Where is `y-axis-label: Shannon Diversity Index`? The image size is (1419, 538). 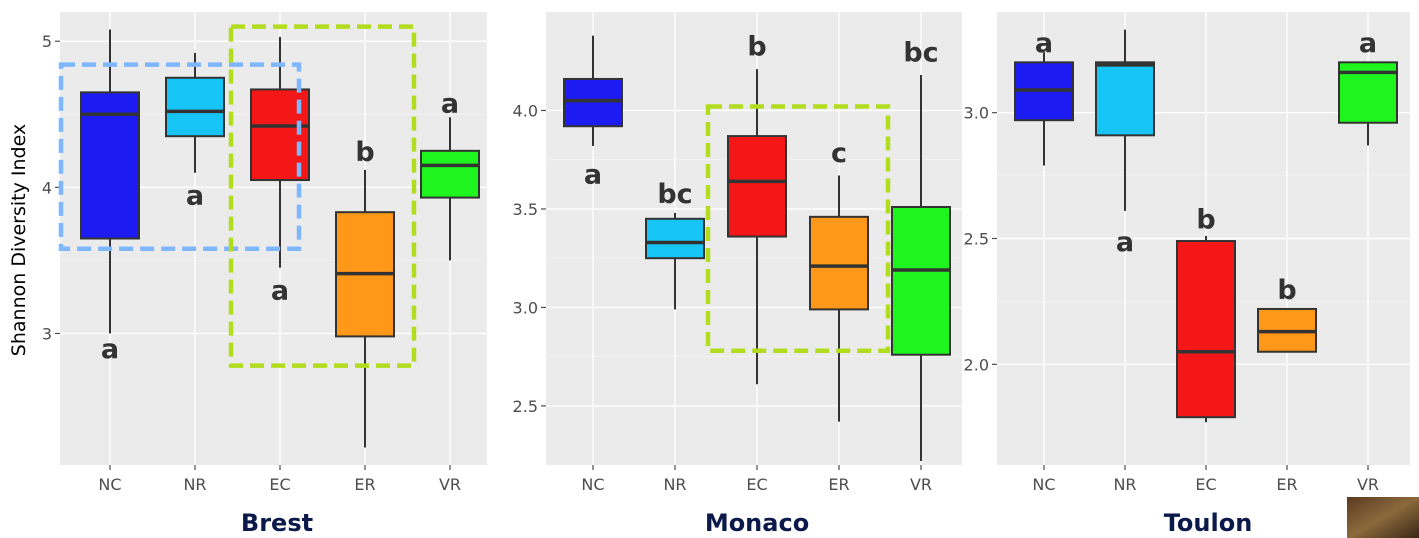
y-axis-label: Shannon Diversity Index is located at coordinates (19, 240).